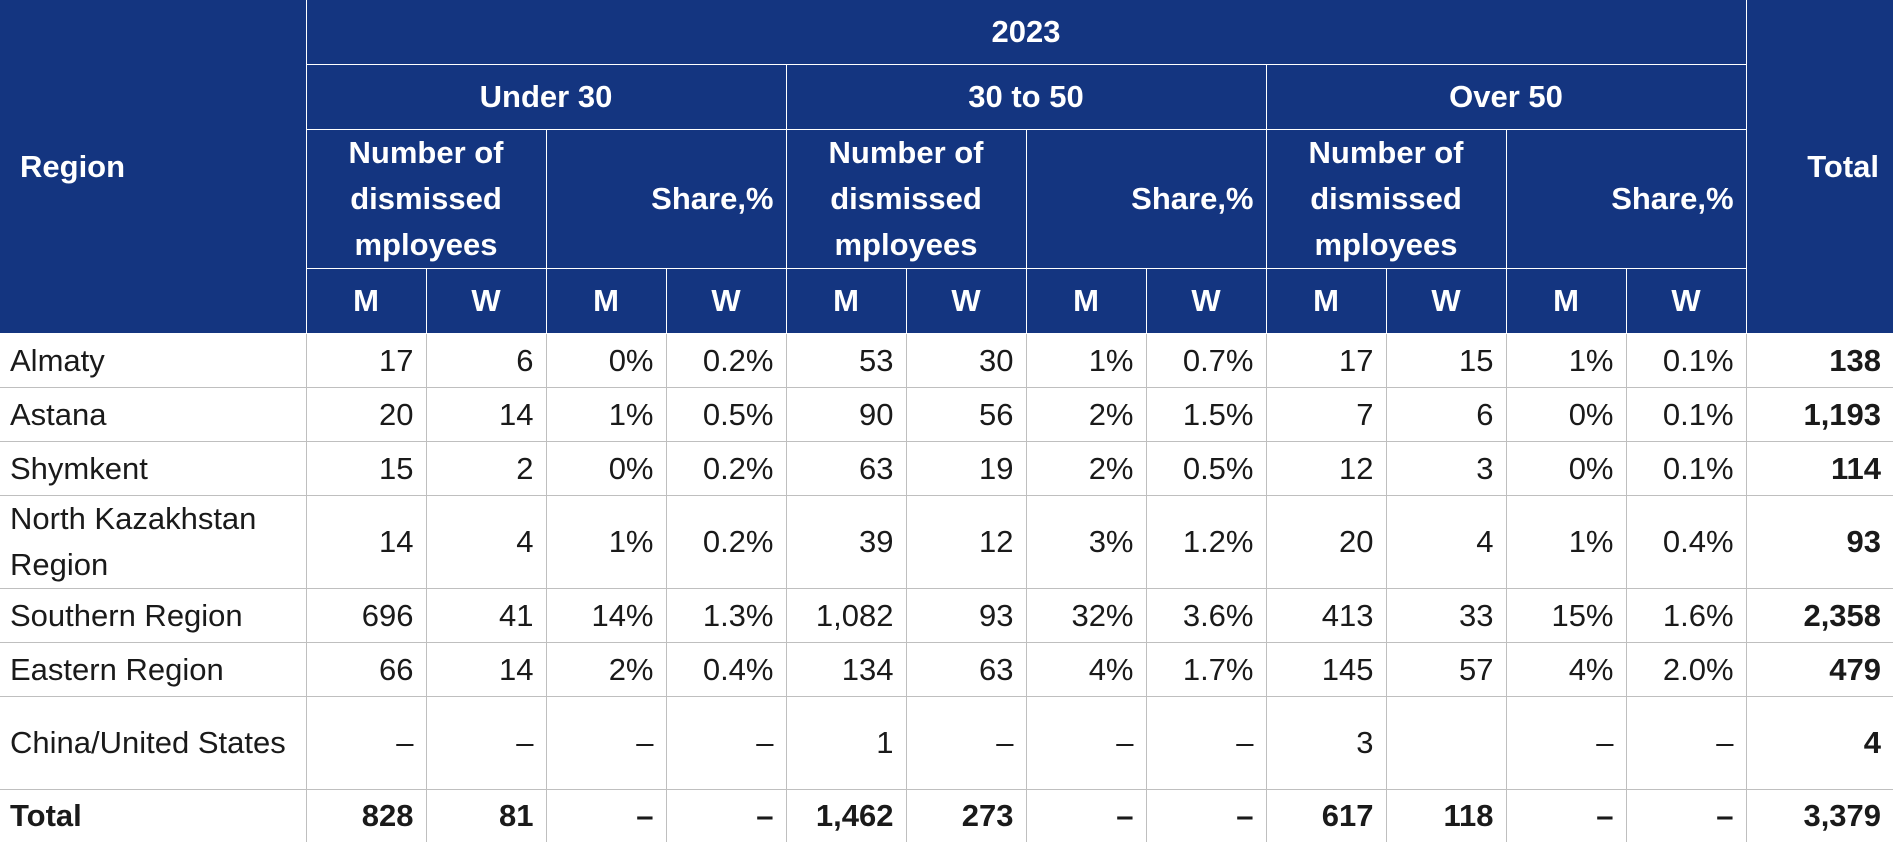 The width and height of the screenshot is (1893, 845). I want to click on value-cell: 273, so click(966, 815).